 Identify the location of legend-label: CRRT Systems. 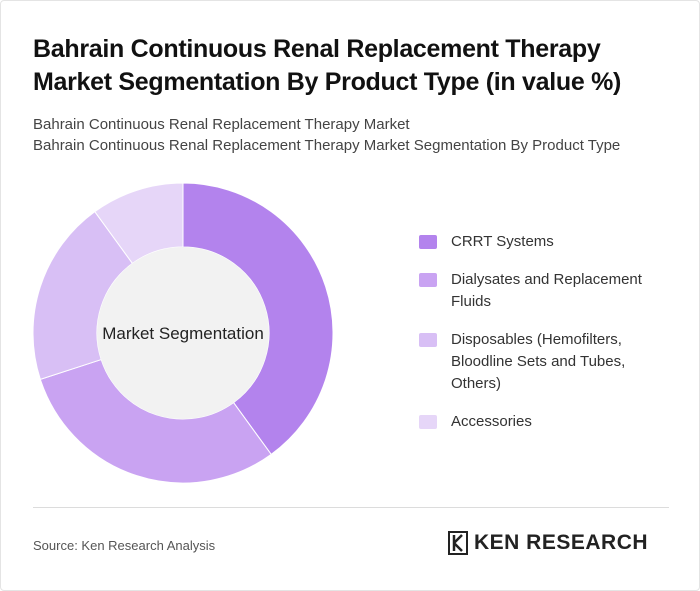
(502, 241).